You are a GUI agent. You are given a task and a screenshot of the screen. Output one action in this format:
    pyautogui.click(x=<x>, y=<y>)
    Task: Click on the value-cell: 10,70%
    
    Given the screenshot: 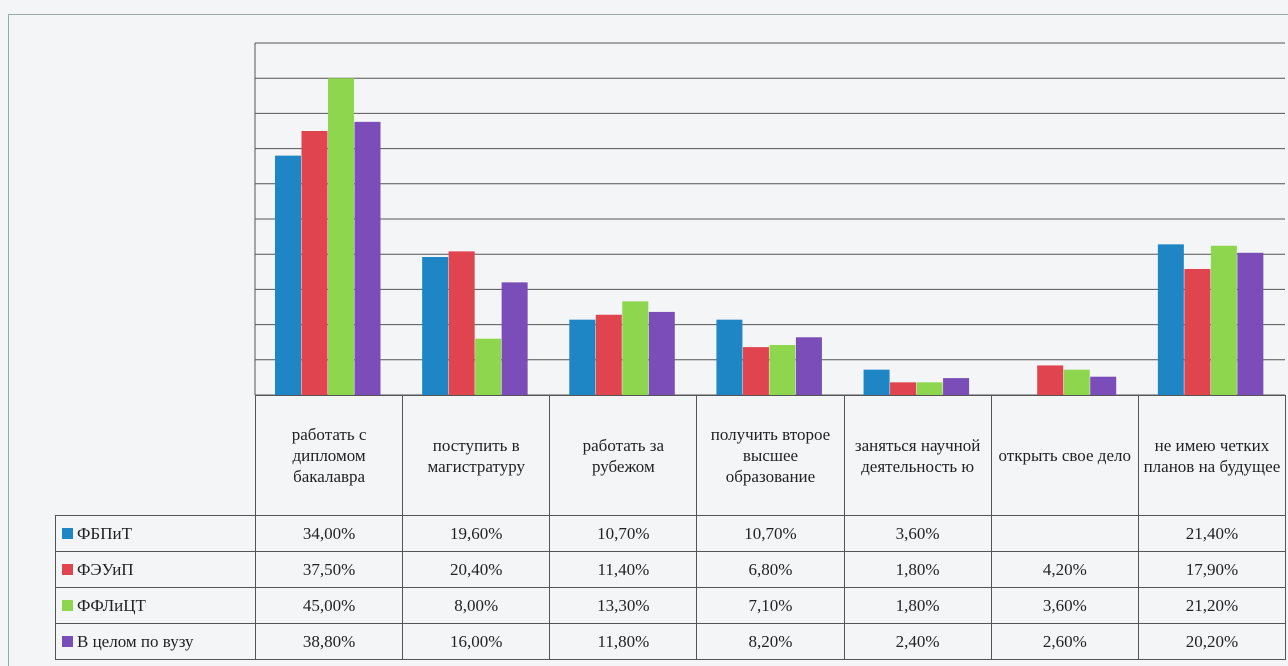 What is the action you would take?
    pyautogui.click(x=623, y=533)
    